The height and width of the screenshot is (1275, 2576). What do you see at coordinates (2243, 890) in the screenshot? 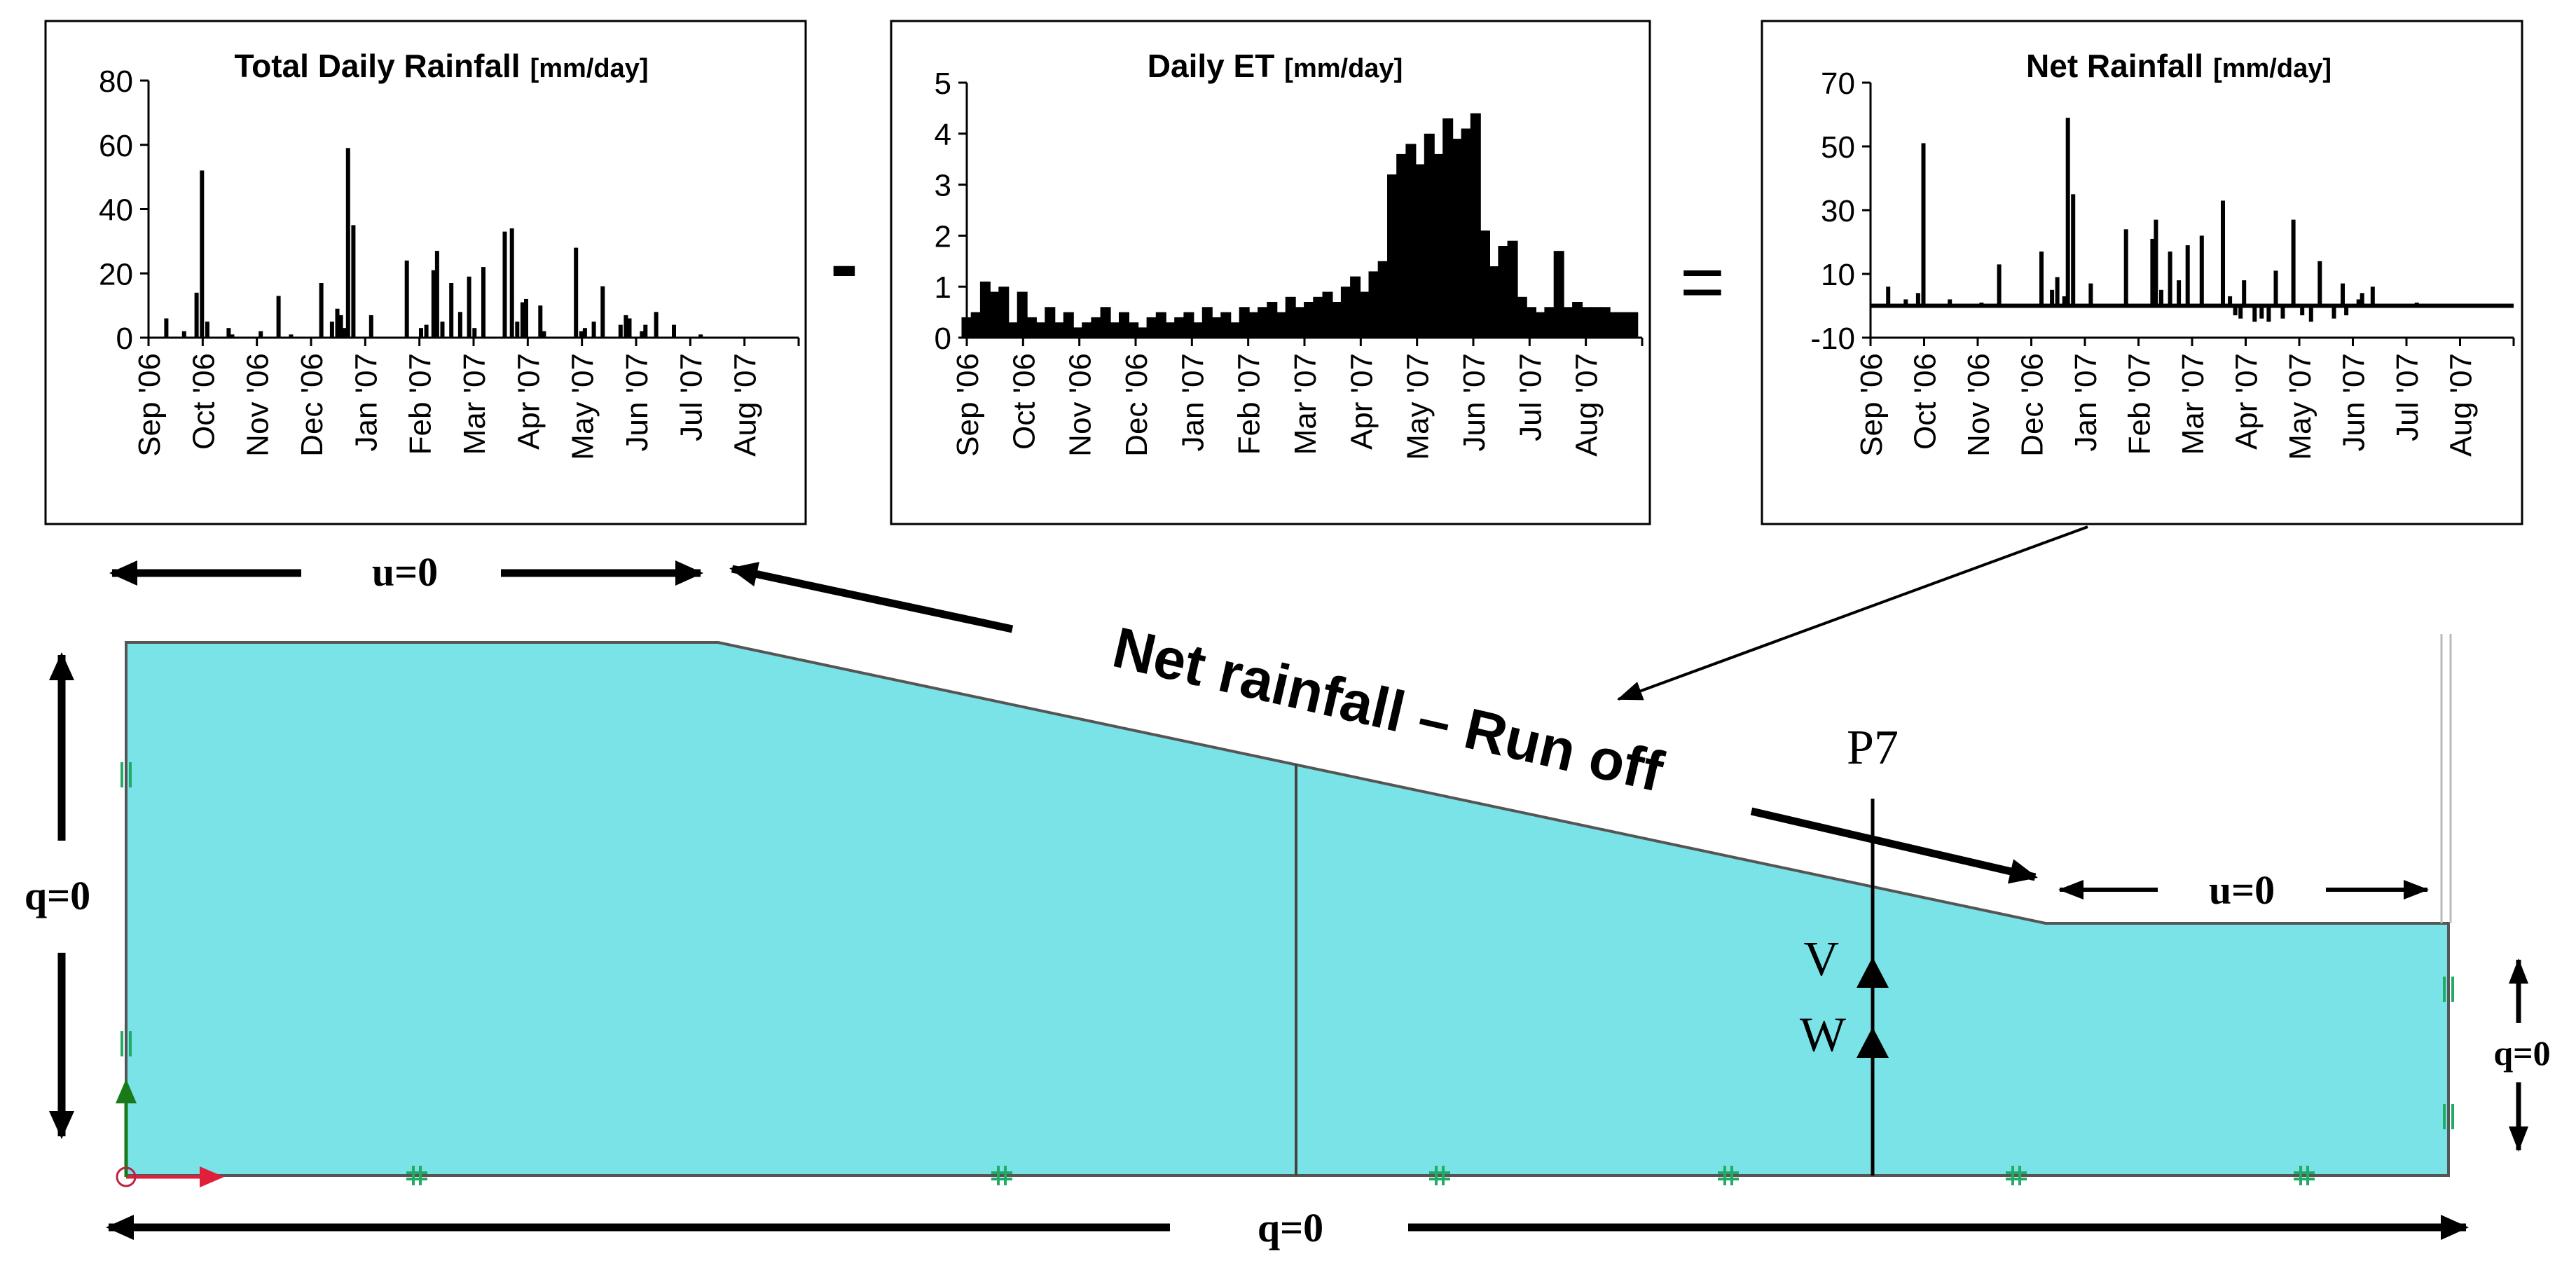
I see `boundary-right-top: u=0` at bounding box center [2243, 890].